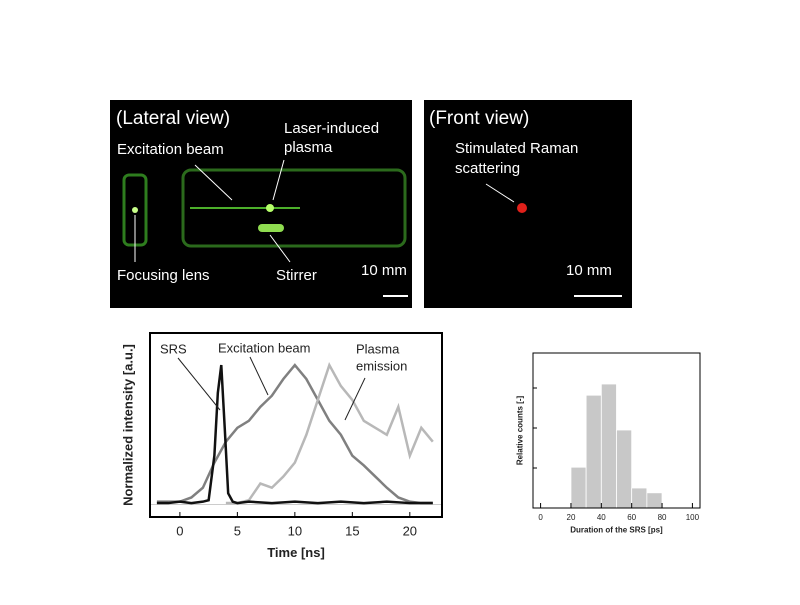 Image resolution: width=800 pixels, height=605 pixels. I want to click on focus-spot, so click(135, 210).